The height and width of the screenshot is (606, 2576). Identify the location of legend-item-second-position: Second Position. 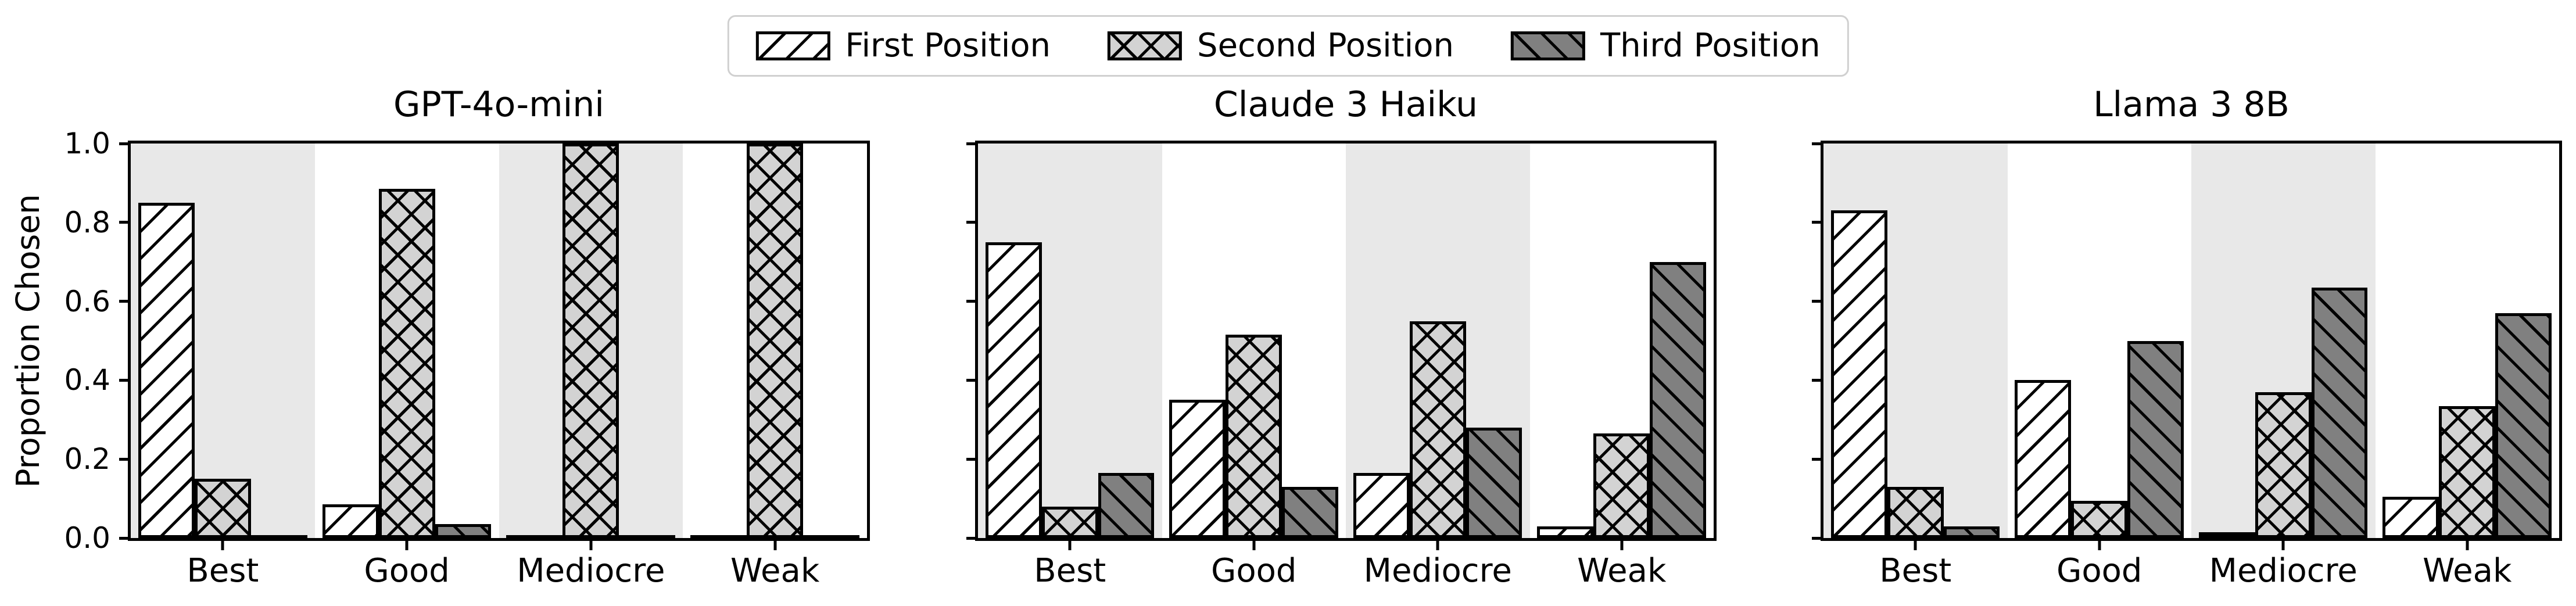
(1281, 46).